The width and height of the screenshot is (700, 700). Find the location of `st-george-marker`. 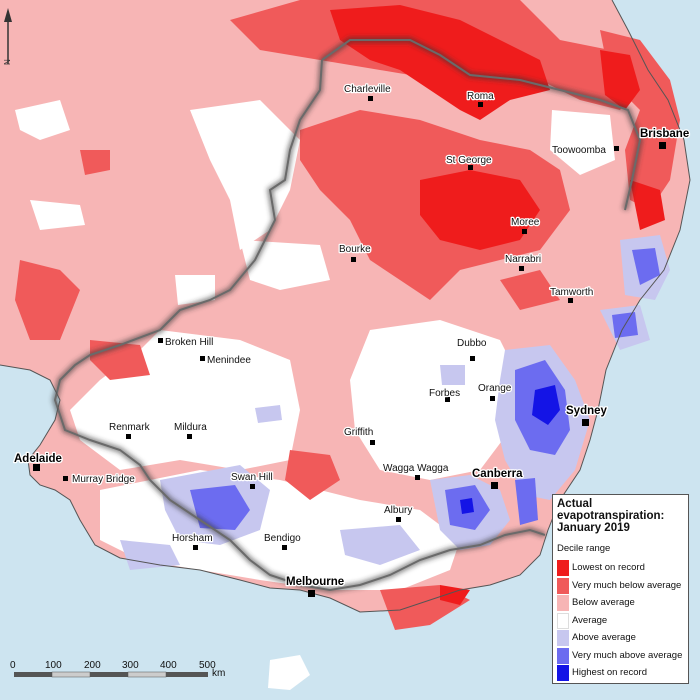

st-george-marker is located at coordinates (470, 167).